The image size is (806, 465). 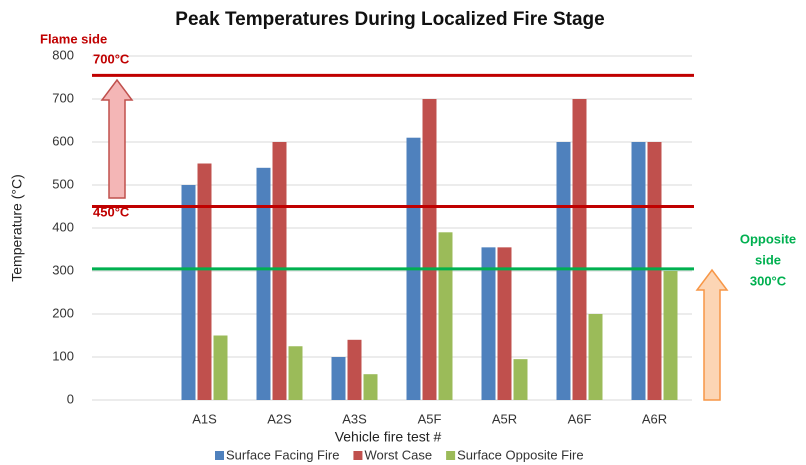 I want to click on flame-arrow, so click(x=117, y=138).